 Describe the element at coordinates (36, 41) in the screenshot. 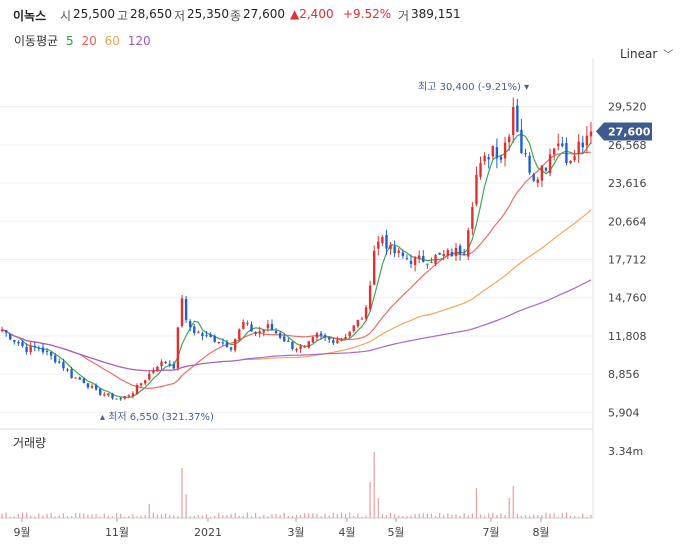

I see `ma-legend-title: 이동평균` at that location.